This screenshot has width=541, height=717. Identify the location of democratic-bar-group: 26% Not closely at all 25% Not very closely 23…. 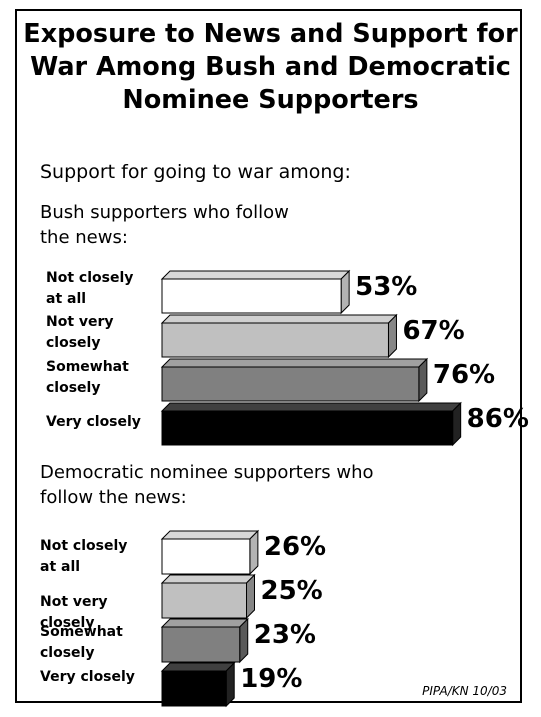
(183, 618).